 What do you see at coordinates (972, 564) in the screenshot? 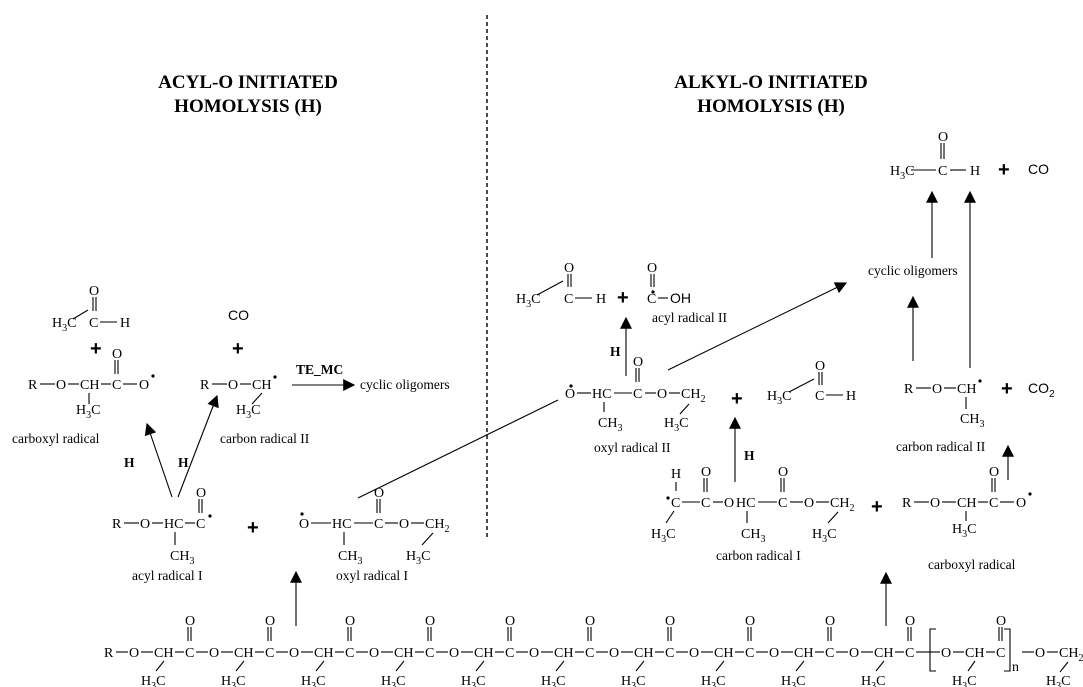
I see `carboxyl-radical-right-label: carboxyl radical` at bounding box center [972, 564].